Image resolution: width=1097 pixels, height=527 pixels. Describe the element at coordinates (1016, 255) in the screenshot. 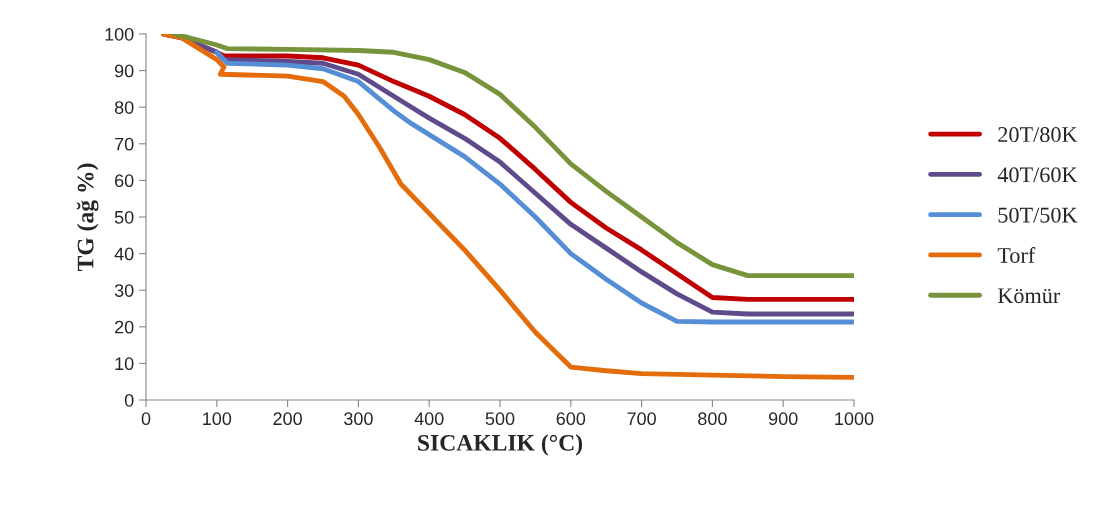

I see `legend-label: Torf` at that location.